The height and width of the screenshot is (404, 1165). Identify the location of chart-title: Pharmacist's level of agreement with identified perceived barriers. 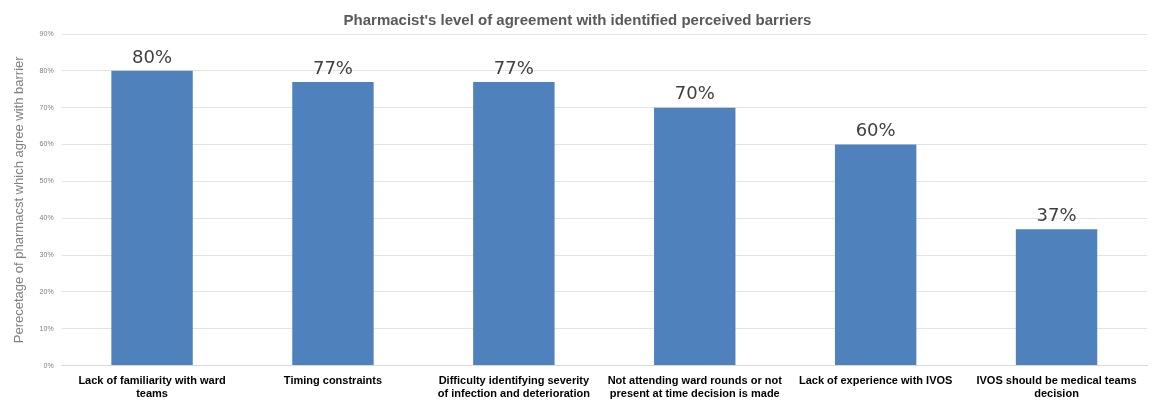
(577, 20).